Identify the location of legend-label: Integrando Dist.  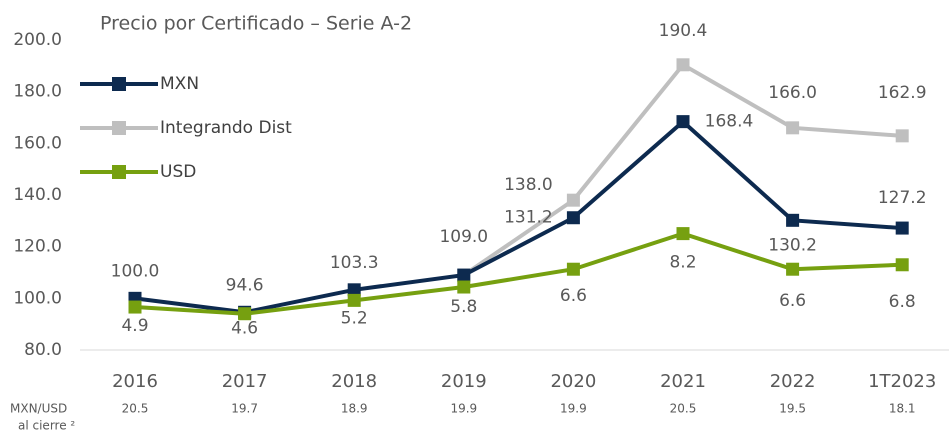
(226, 128).